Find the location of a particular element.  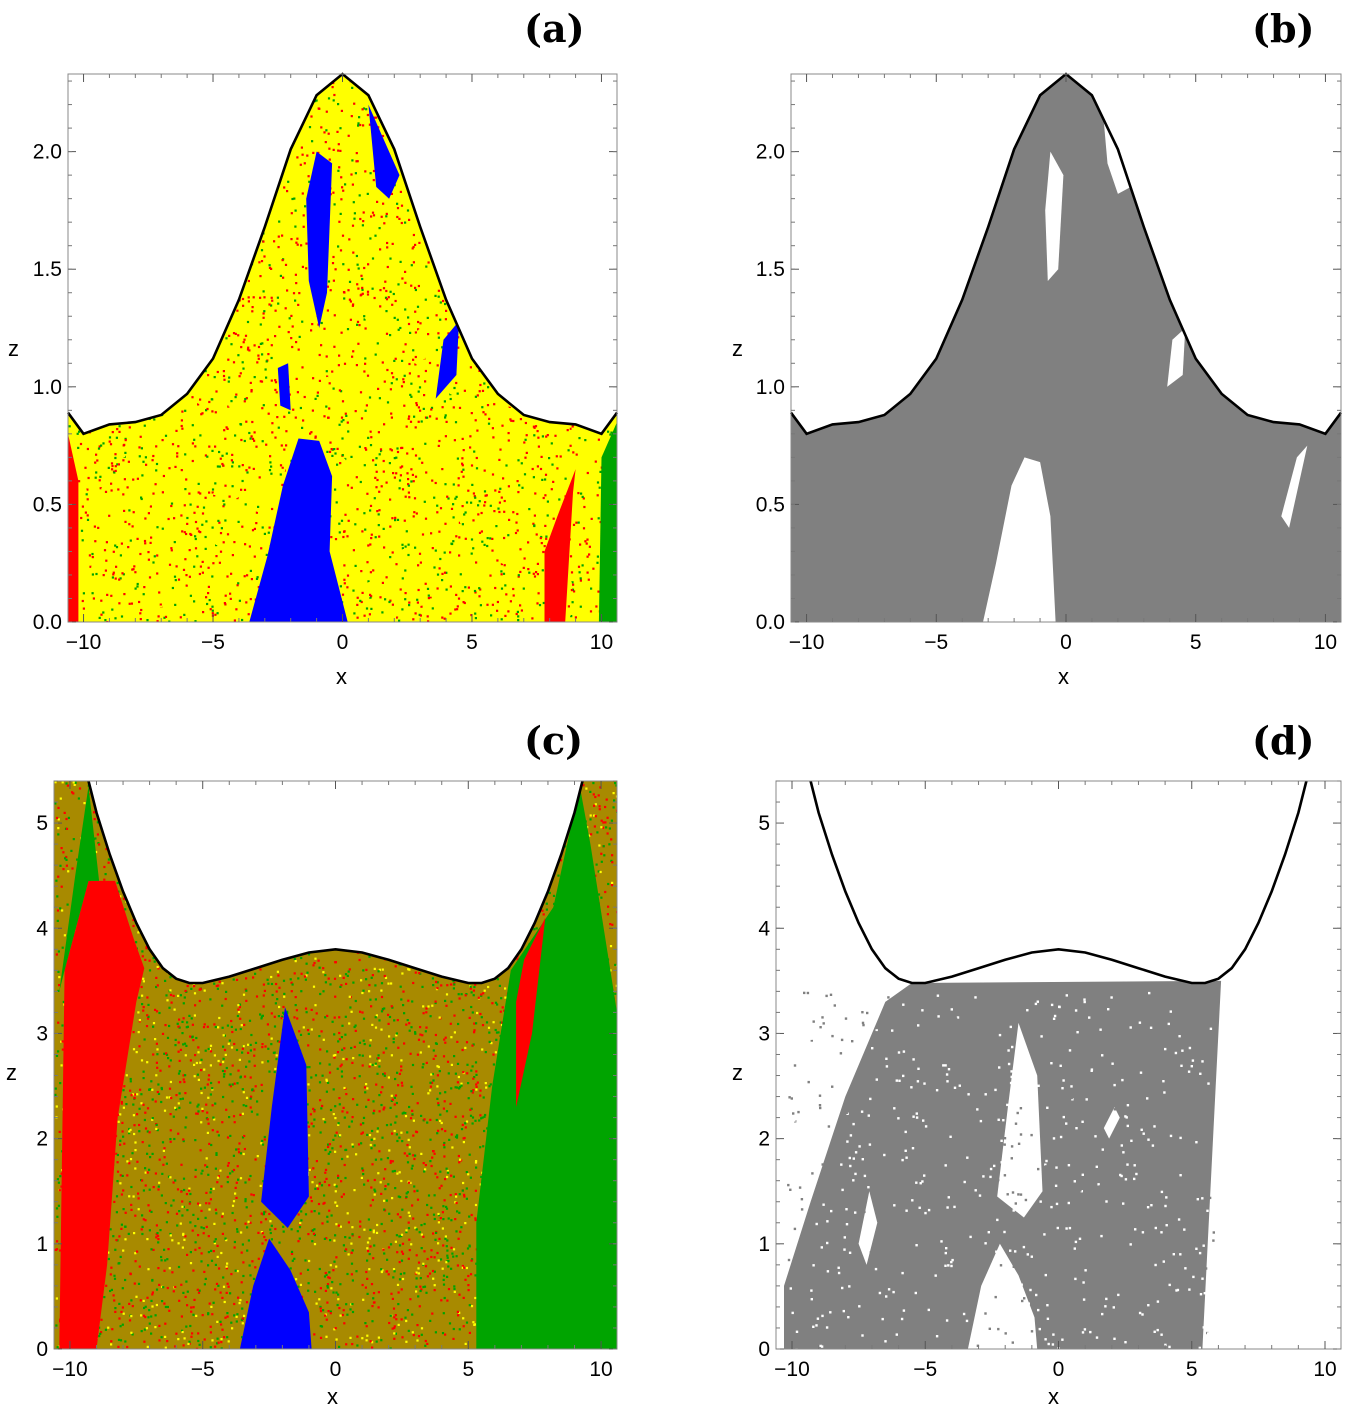

basin-region-green is located at coordinates (607, 522).